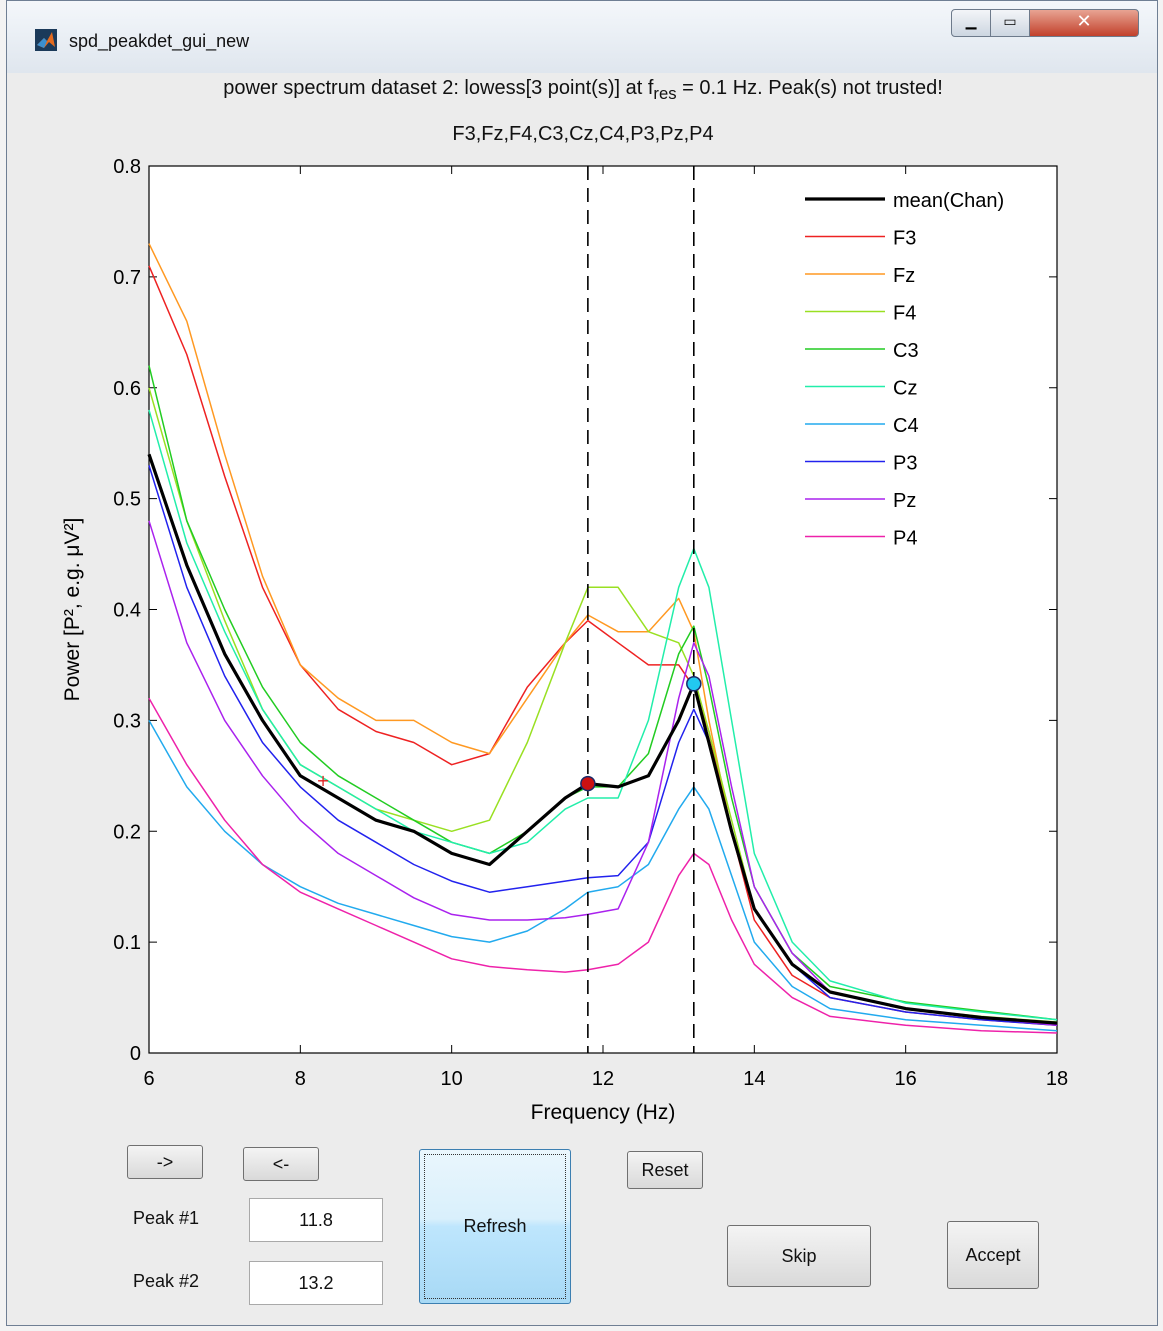 The image size is (1163, 1331). What do you see at coordinates (665, 93) in the screenshot?
I see `figure-title-subscript: res` at bounding box center [665, 93].